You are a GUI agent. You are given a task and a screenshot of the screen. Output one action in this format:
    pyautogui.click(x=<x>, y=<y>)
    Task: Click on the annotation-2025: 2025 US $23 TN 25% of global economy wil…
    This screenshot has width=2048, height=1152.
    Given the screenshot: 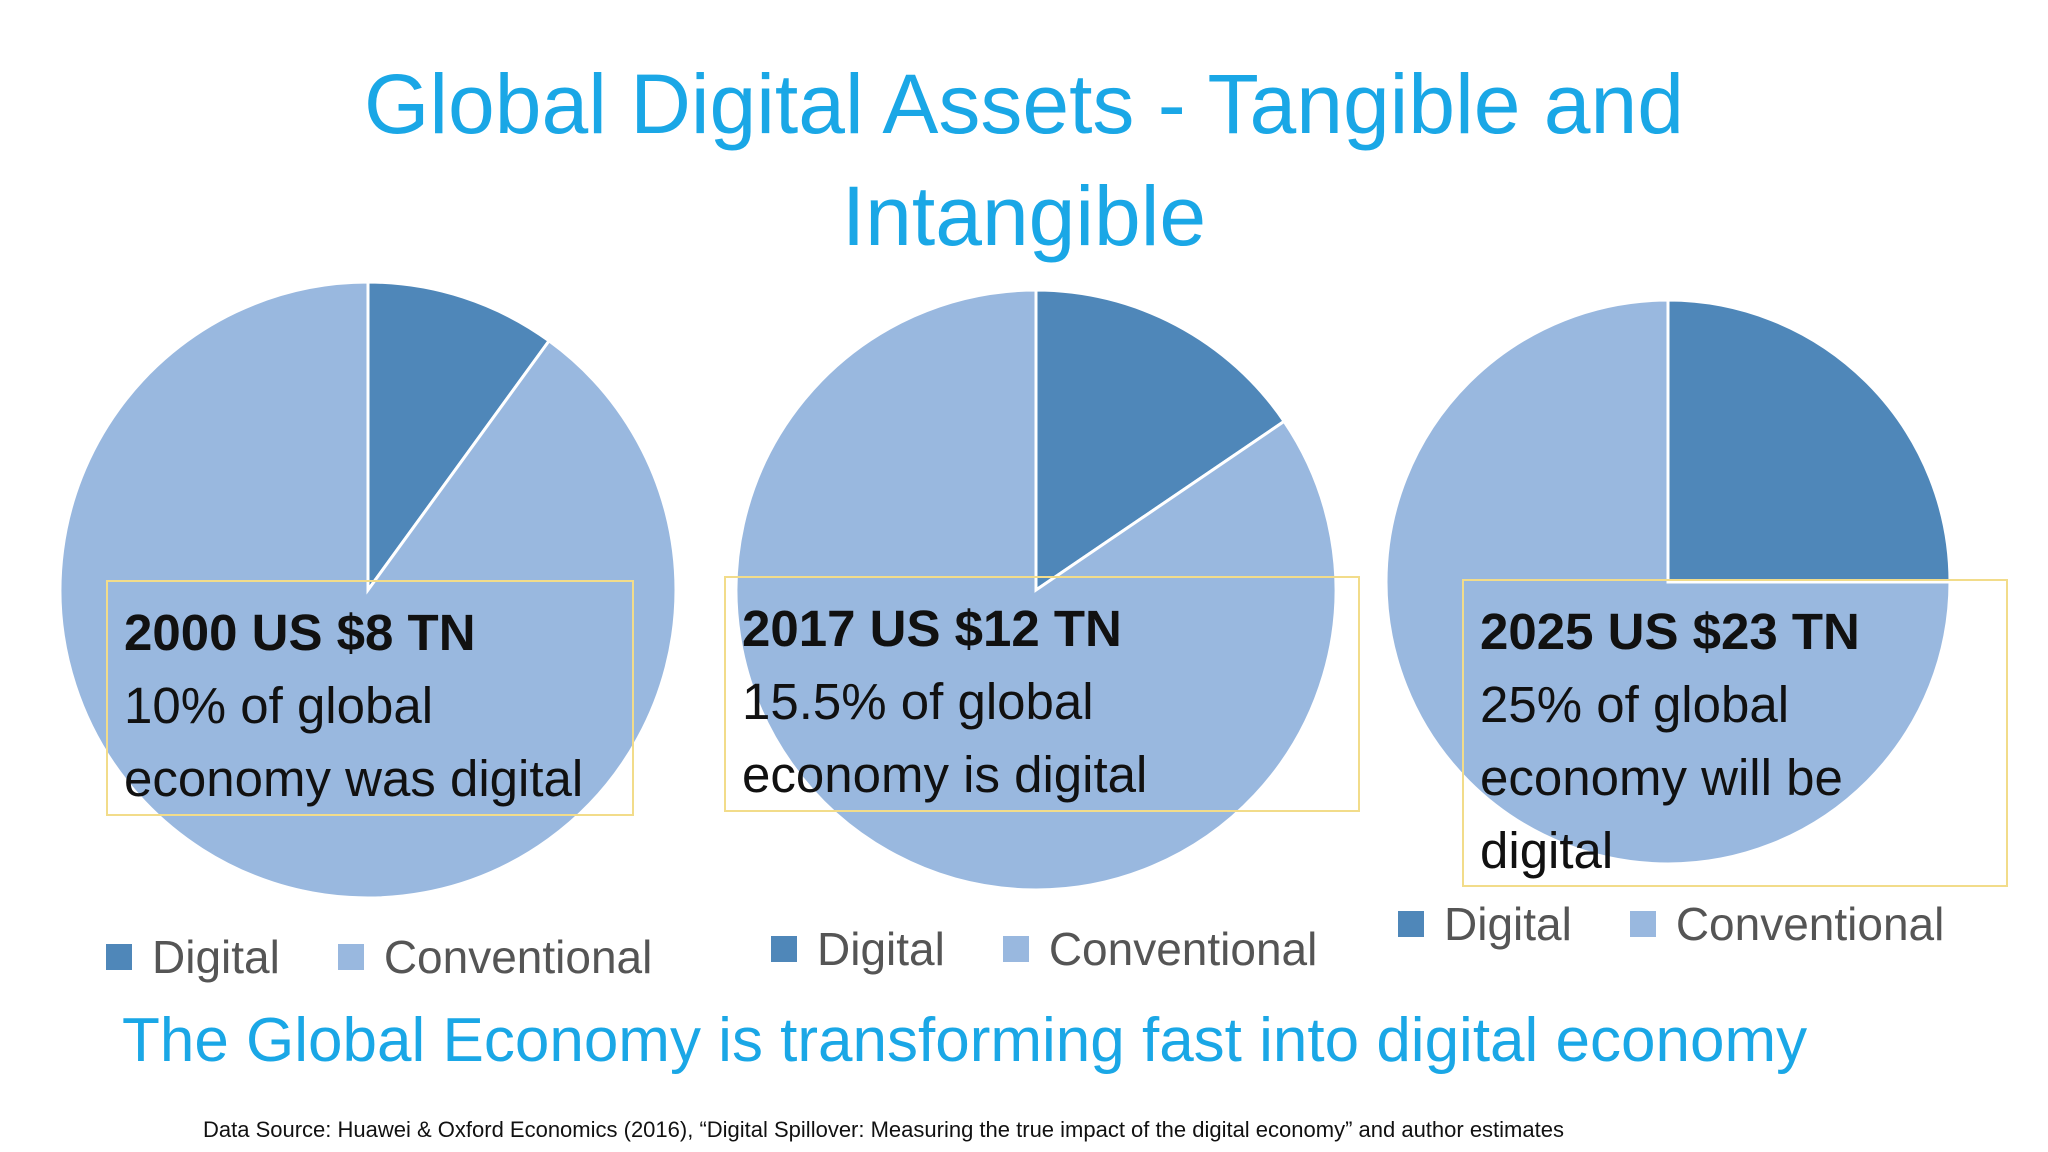 What is the action you would take?
    pyautogui.click(x=1735, y=733)
    